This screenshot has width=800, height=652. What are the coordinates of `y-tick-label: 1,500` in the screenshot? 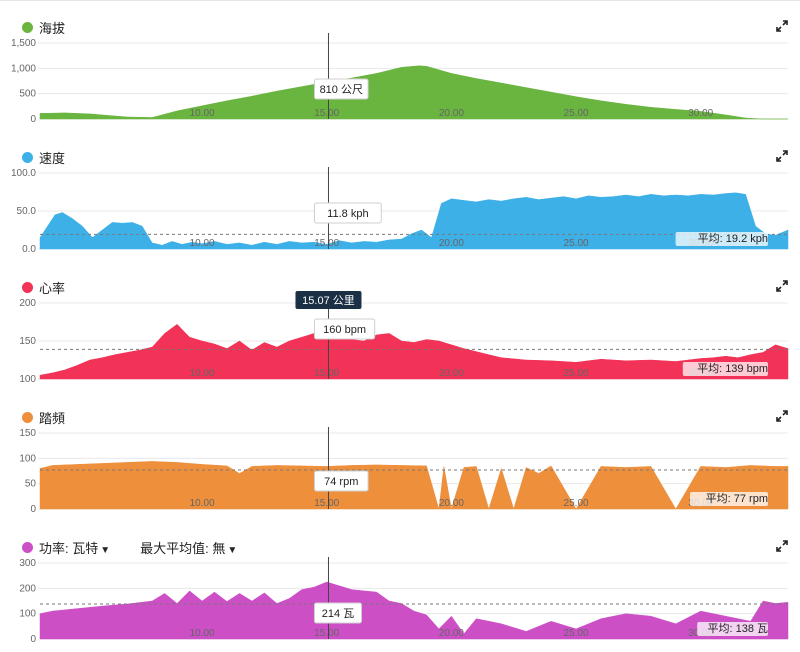 It's located at (23, 43).